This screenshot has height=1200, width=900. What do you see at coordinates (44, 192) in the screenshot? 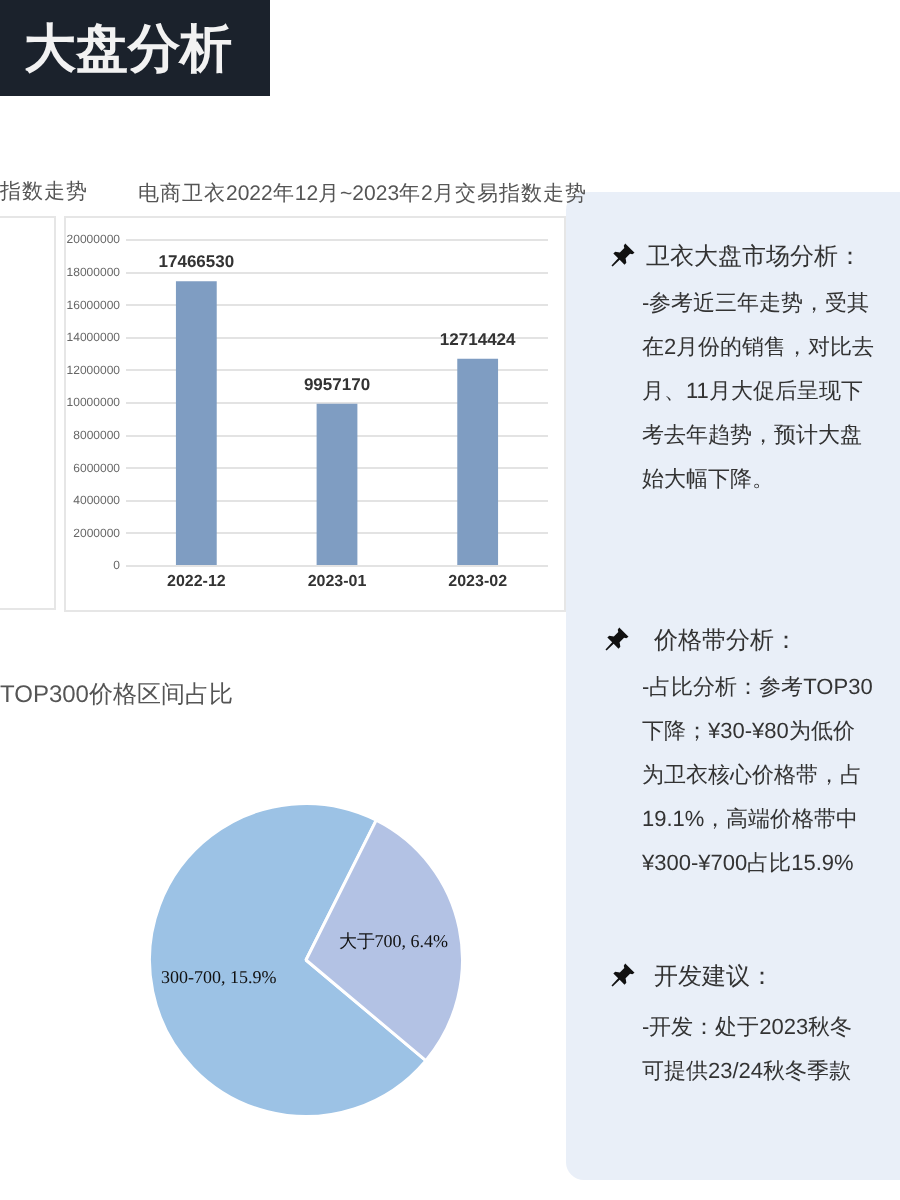
I see `text: 指数走势` at bounding box center [44, 192].